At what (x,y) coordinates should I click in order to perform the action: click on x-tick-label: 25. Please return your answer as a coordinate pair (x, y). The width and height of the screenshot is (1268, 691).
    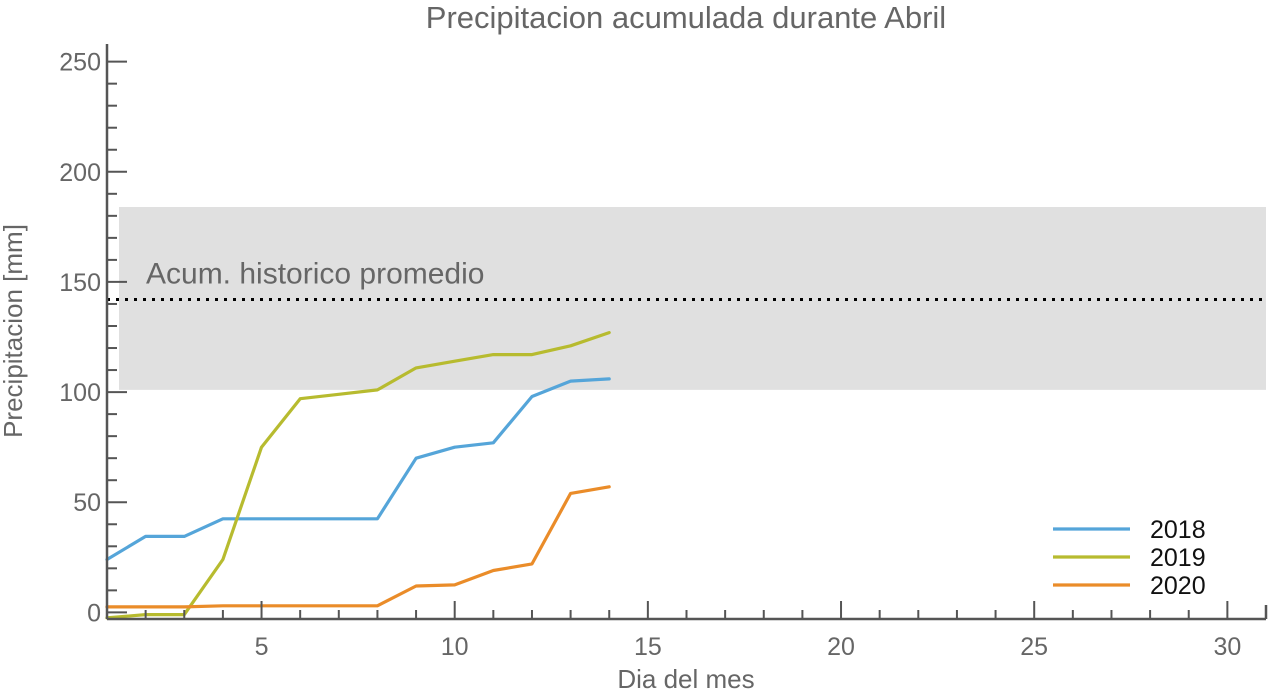
    Looking at the image, I should click on (1034, 647).